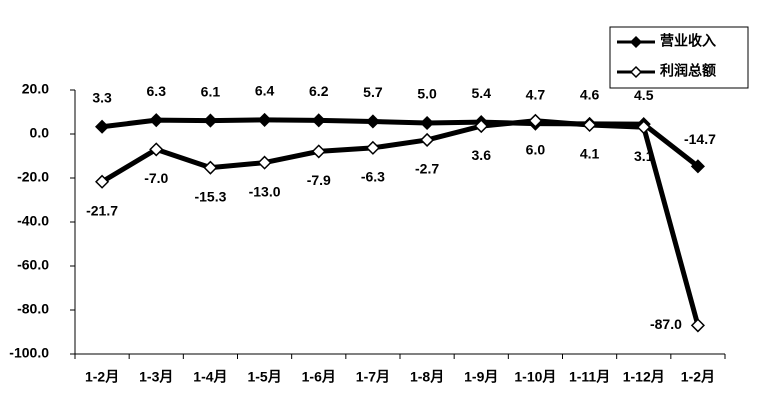 The width and height of the screenshot is (759, 407). I want to click on data-label: 6.0, so click(536, 150).